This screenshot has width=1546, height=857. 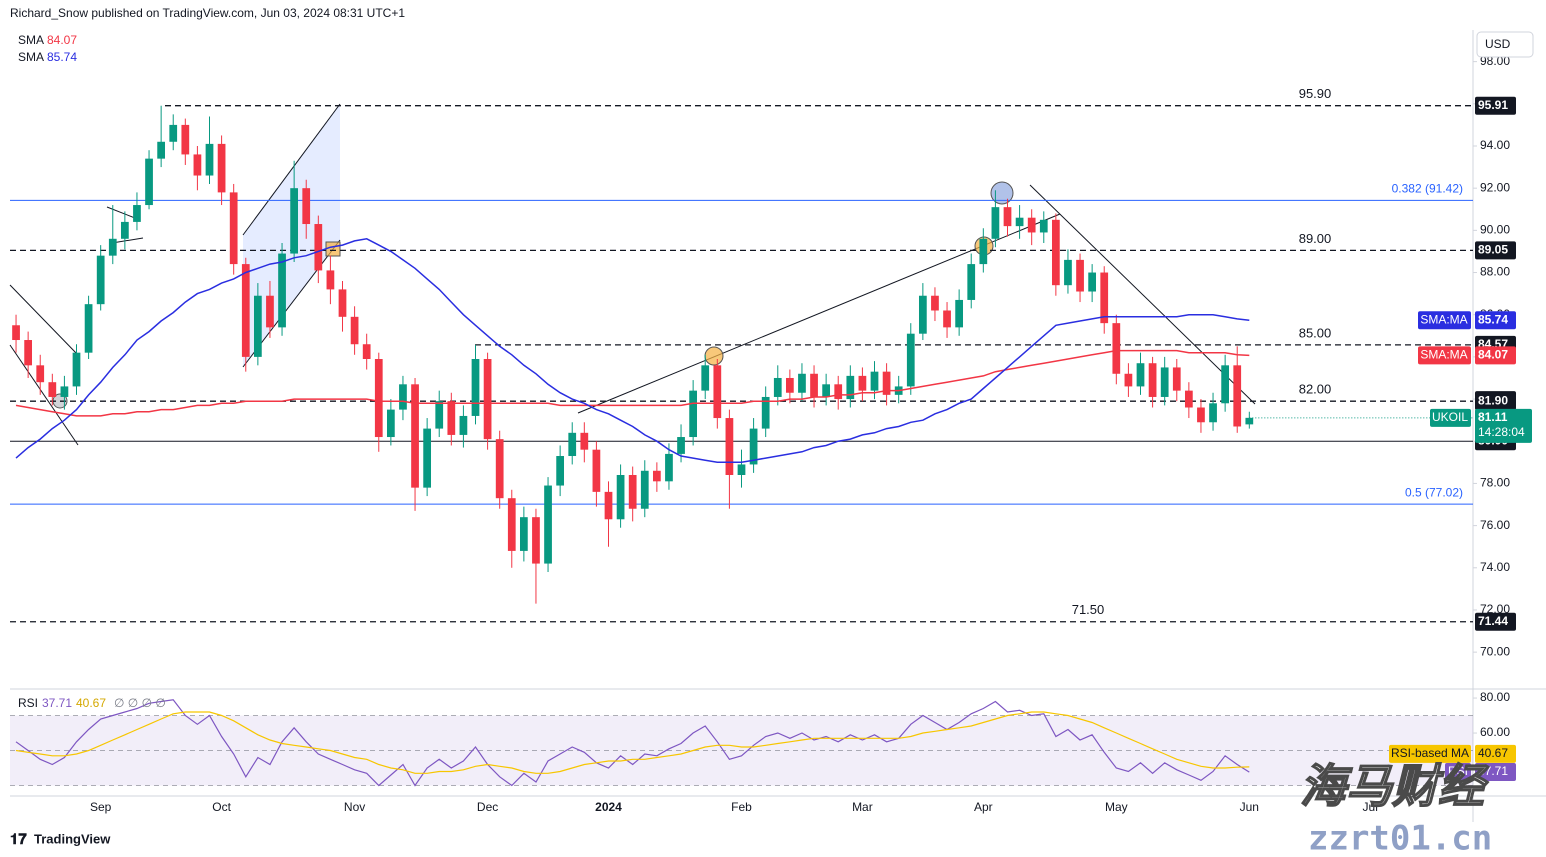 What do you see at coordinates (862, 807) in the screenshot?
I see `x-tick-label: Mar` at bounding box center [862, 807].